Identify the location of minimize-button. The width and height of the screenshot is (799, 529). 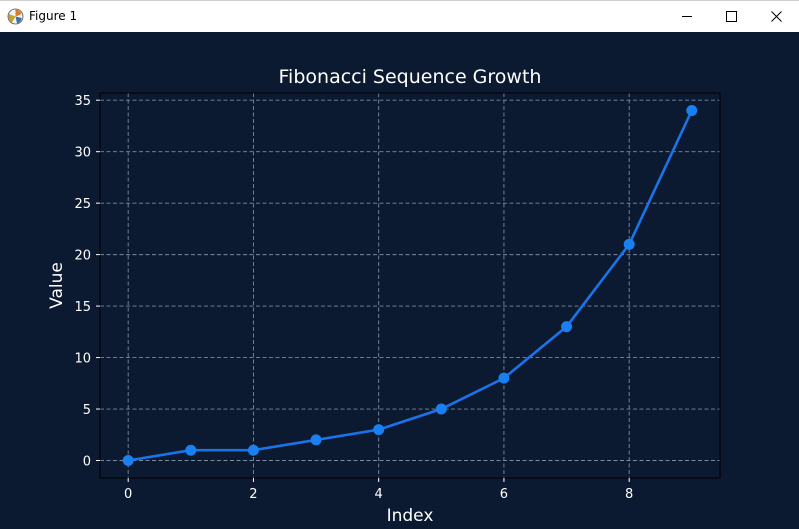
(687, 16).